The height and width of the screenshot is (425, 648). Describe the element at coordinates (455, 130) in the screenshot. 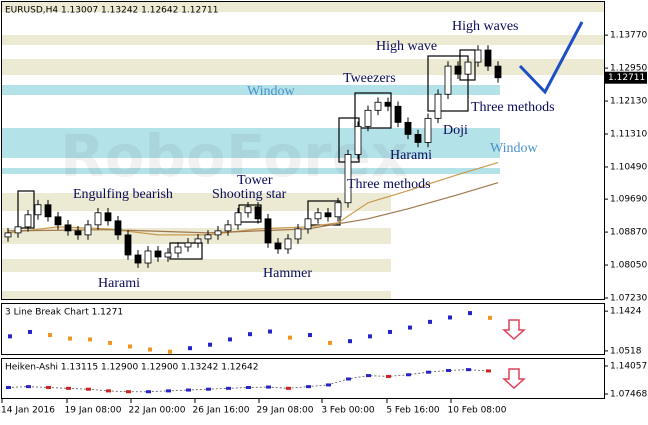

I see `annotation: Doji` at that location.